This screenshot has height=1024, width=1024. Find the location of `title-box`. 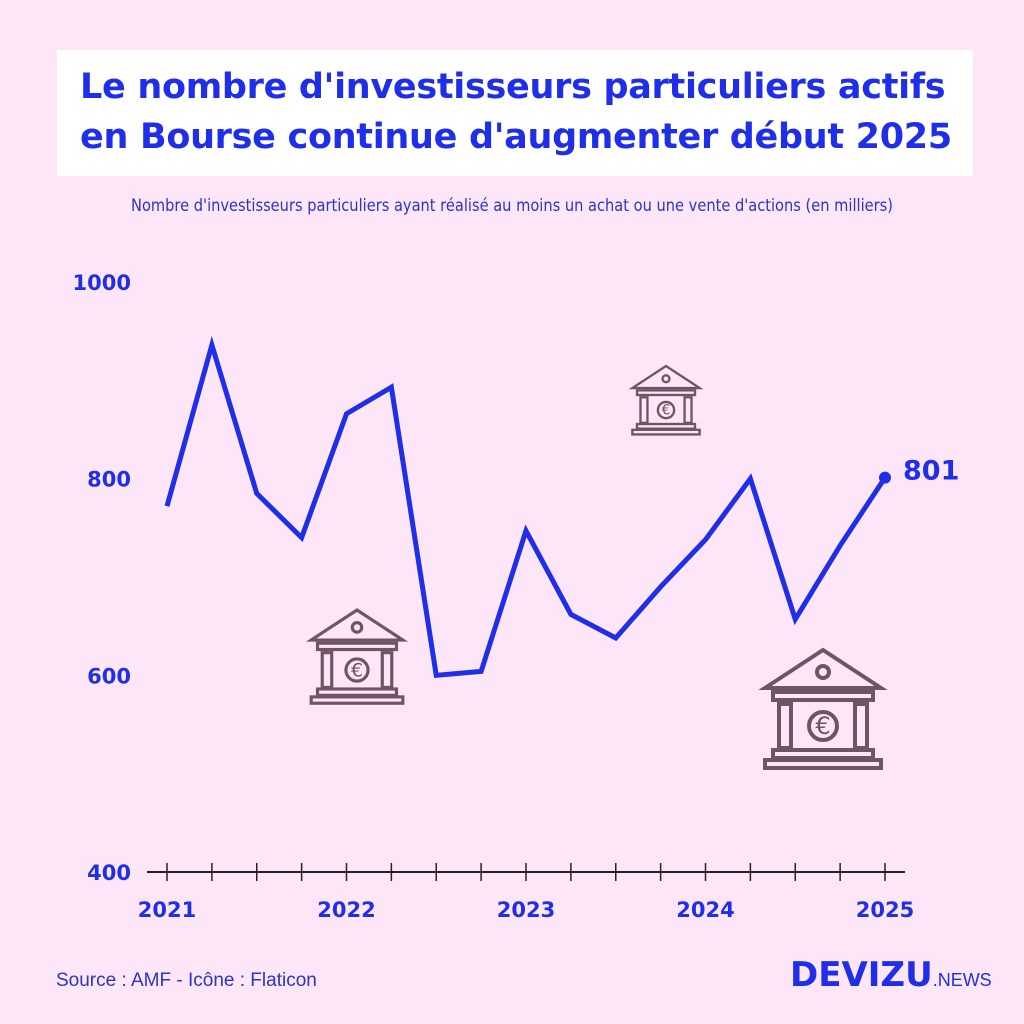

title-box is located at coordinates (515, 113).